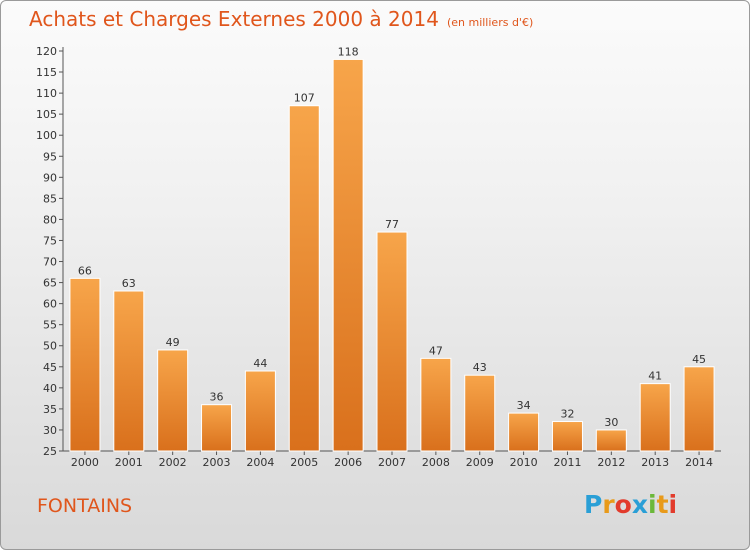 Image resolution: width=750 pixels, height=550 pixels. Describe the element at coordinates (129, 462) in the screenshot. I see `x-tick-label: 2001` at that location.